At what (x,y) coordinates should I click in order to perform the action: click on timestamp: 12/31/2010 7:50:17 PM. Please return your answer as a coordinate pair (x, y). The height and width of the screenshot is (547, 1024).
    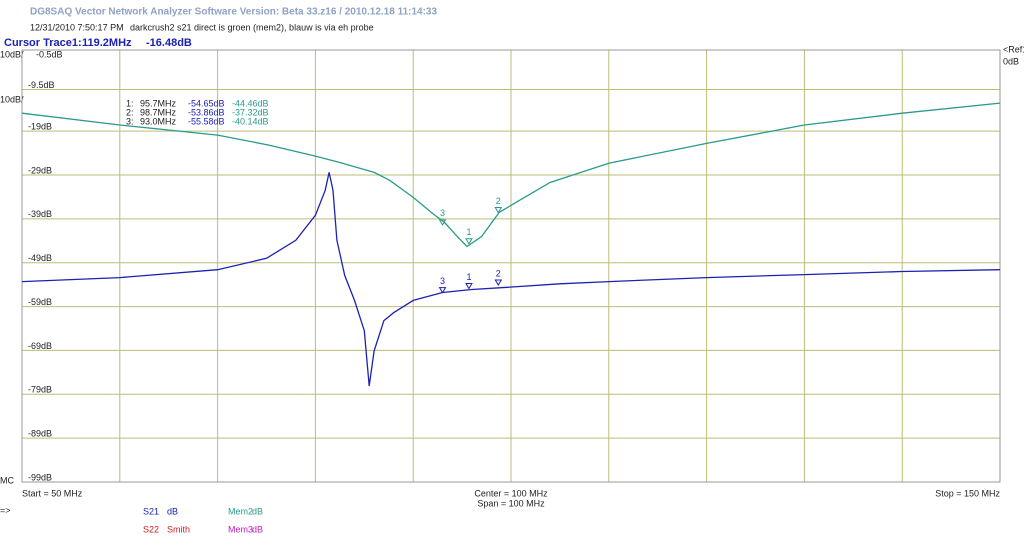
    Looking at the image, I should click on (77, 27).